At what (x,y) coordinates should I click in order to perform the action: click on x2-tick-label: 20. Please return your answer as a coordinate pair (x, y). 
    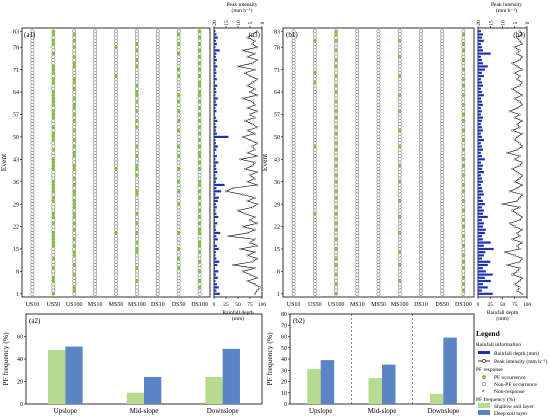
    Looking at the image, I should click on (479, 23).